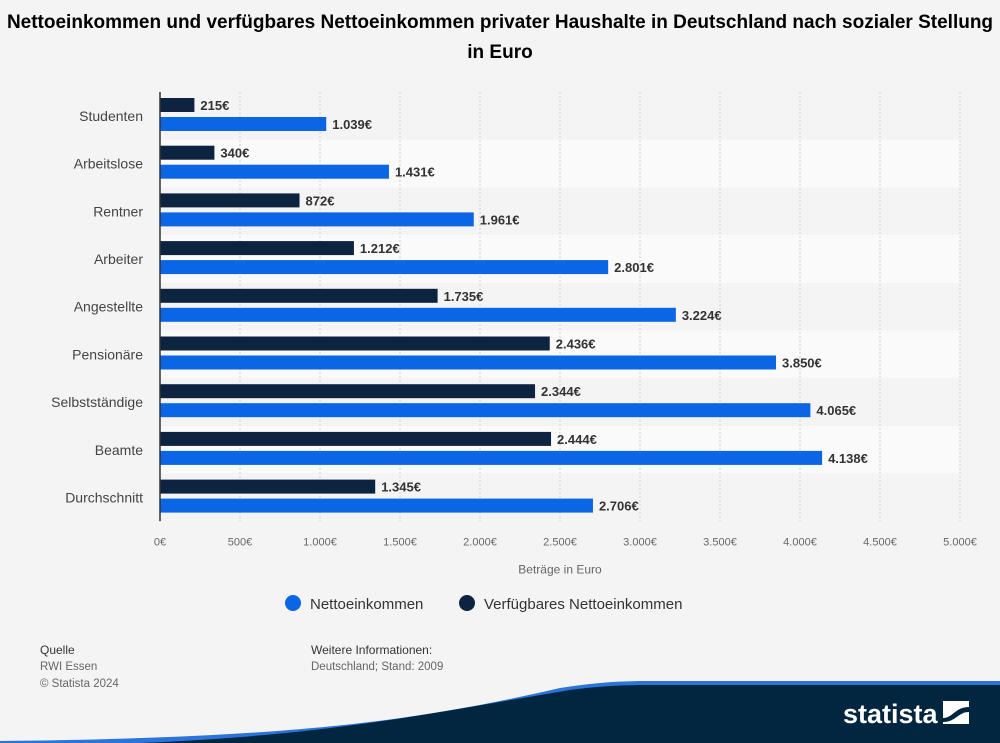 The height and width of the screenshot is (743, 1000). Describe the element at coordinates (577, 439) in the screenshot. I see `data-label: 2.444€` at that location.